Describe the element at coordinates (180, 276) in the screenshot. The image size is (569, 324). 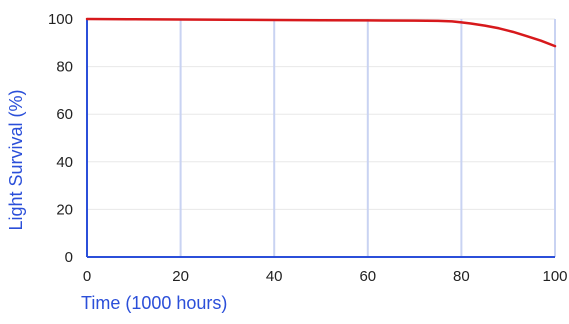
I see `x-tick-label: 20` at that location.